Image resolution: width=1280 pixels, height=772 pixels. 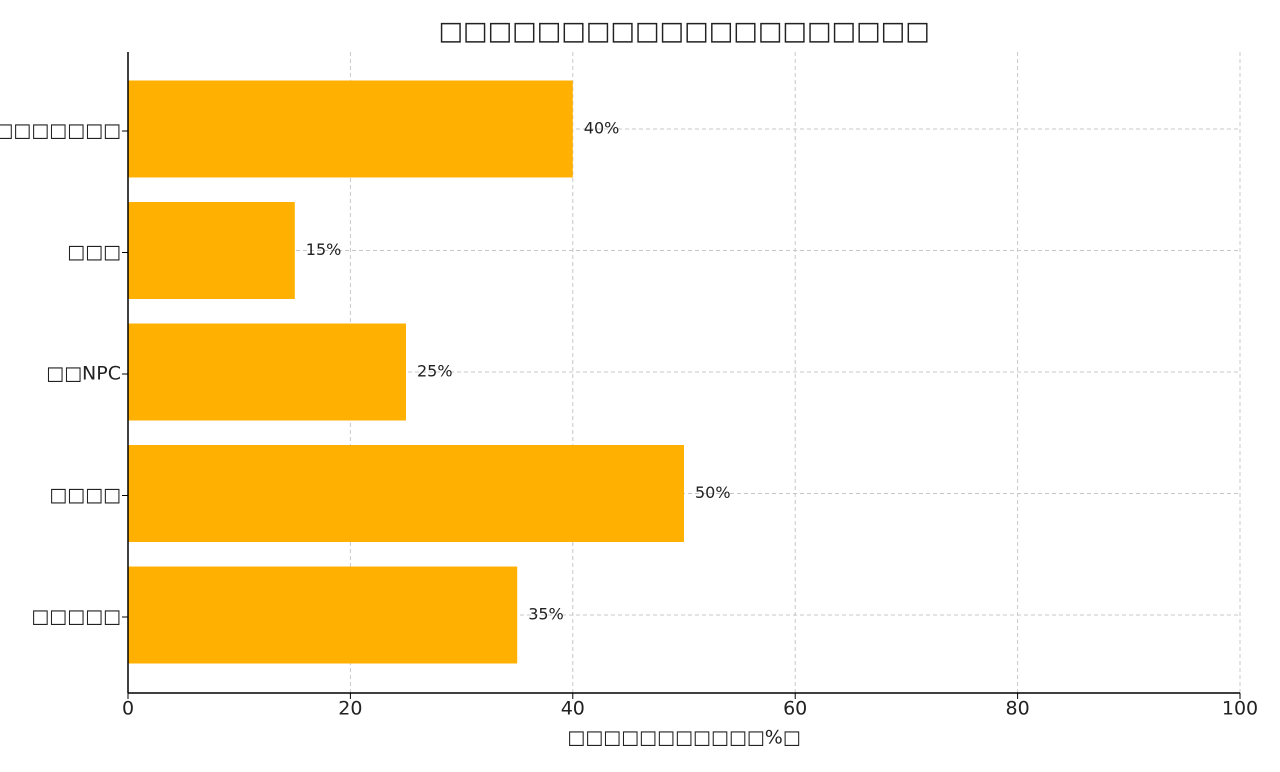 What do you see at coordinates (350, 709) in the screenshot?
I see `x-tick-label: 20` at bounding box center [350, 709].